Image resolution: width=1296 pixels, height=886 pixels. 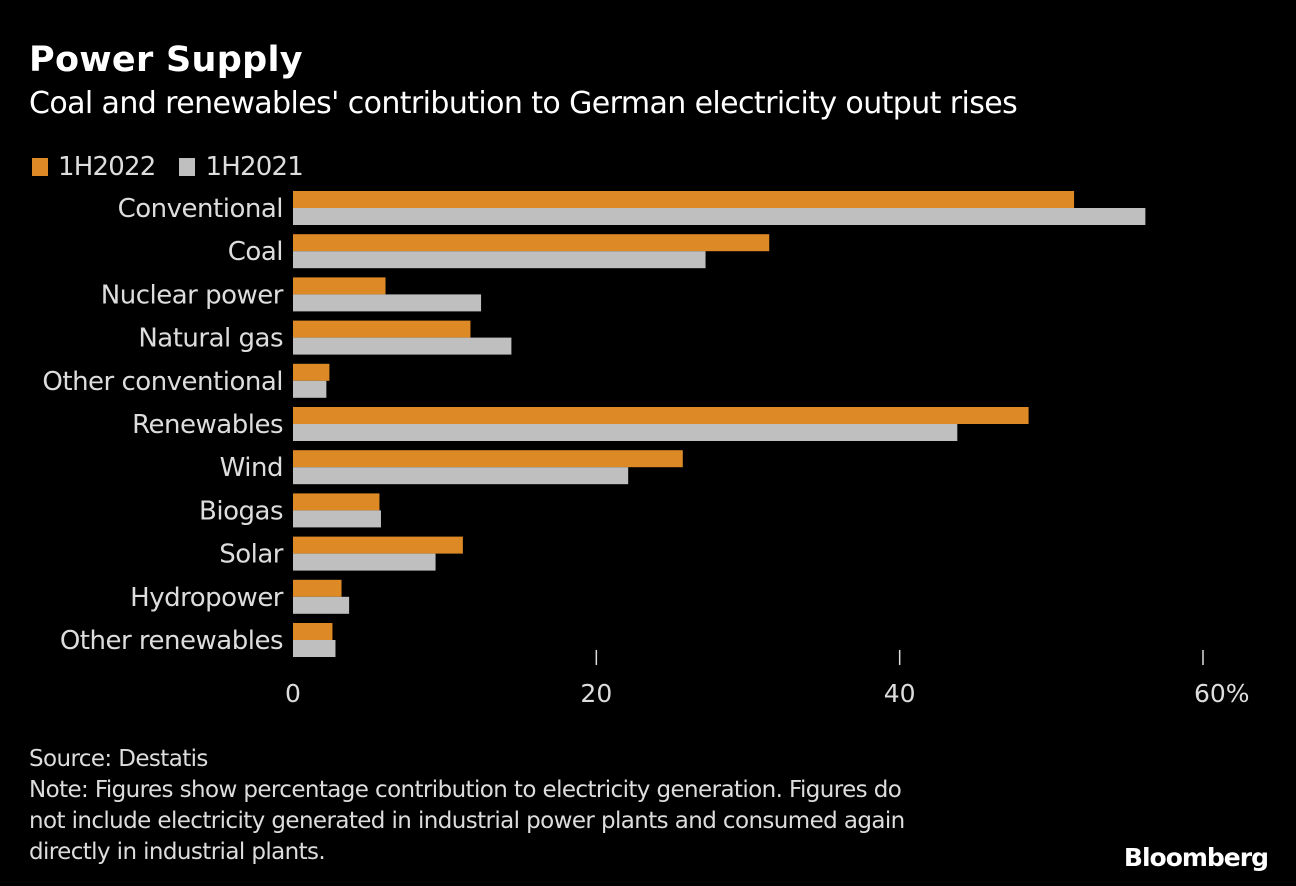 What do you see at coordinates (187, 167) in the screenshot?
I see `legend-swatch-1h2021` at bounding box center [187, 167].